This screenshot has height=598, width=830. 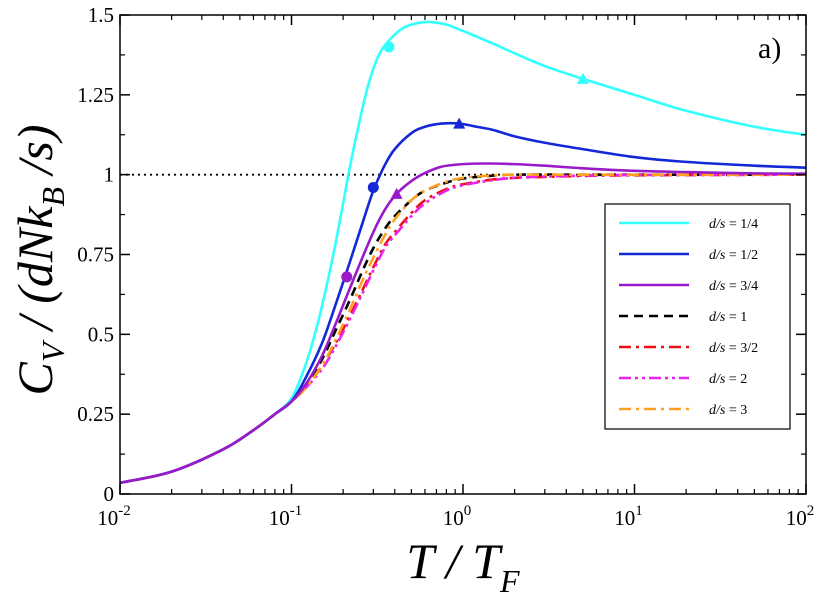 I want to click on legend-entry-3: d/s = 3/4, so click(x=733, y=286).